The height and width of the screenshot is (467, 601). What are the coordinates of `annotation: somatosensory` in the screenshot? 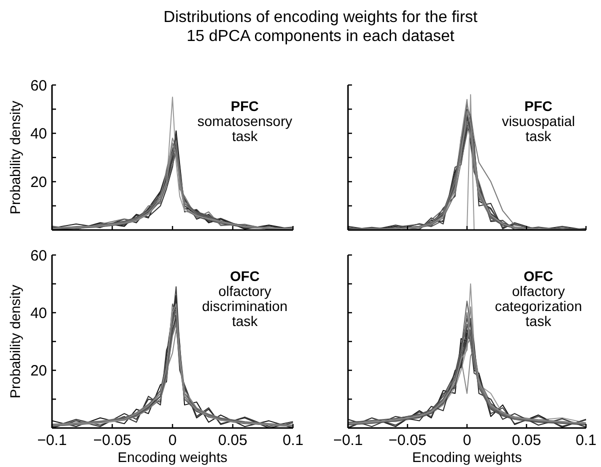 It's located at (244, 121).